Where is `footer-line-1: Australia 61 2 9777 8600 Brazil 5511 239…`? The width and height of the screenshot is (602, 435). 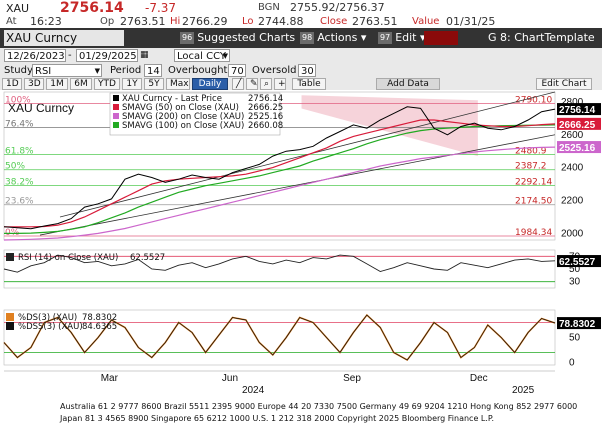
footer-line-1: Australia 61 2 9777 8600 Brazil 5511 239… is located at coordinates (318, 406).